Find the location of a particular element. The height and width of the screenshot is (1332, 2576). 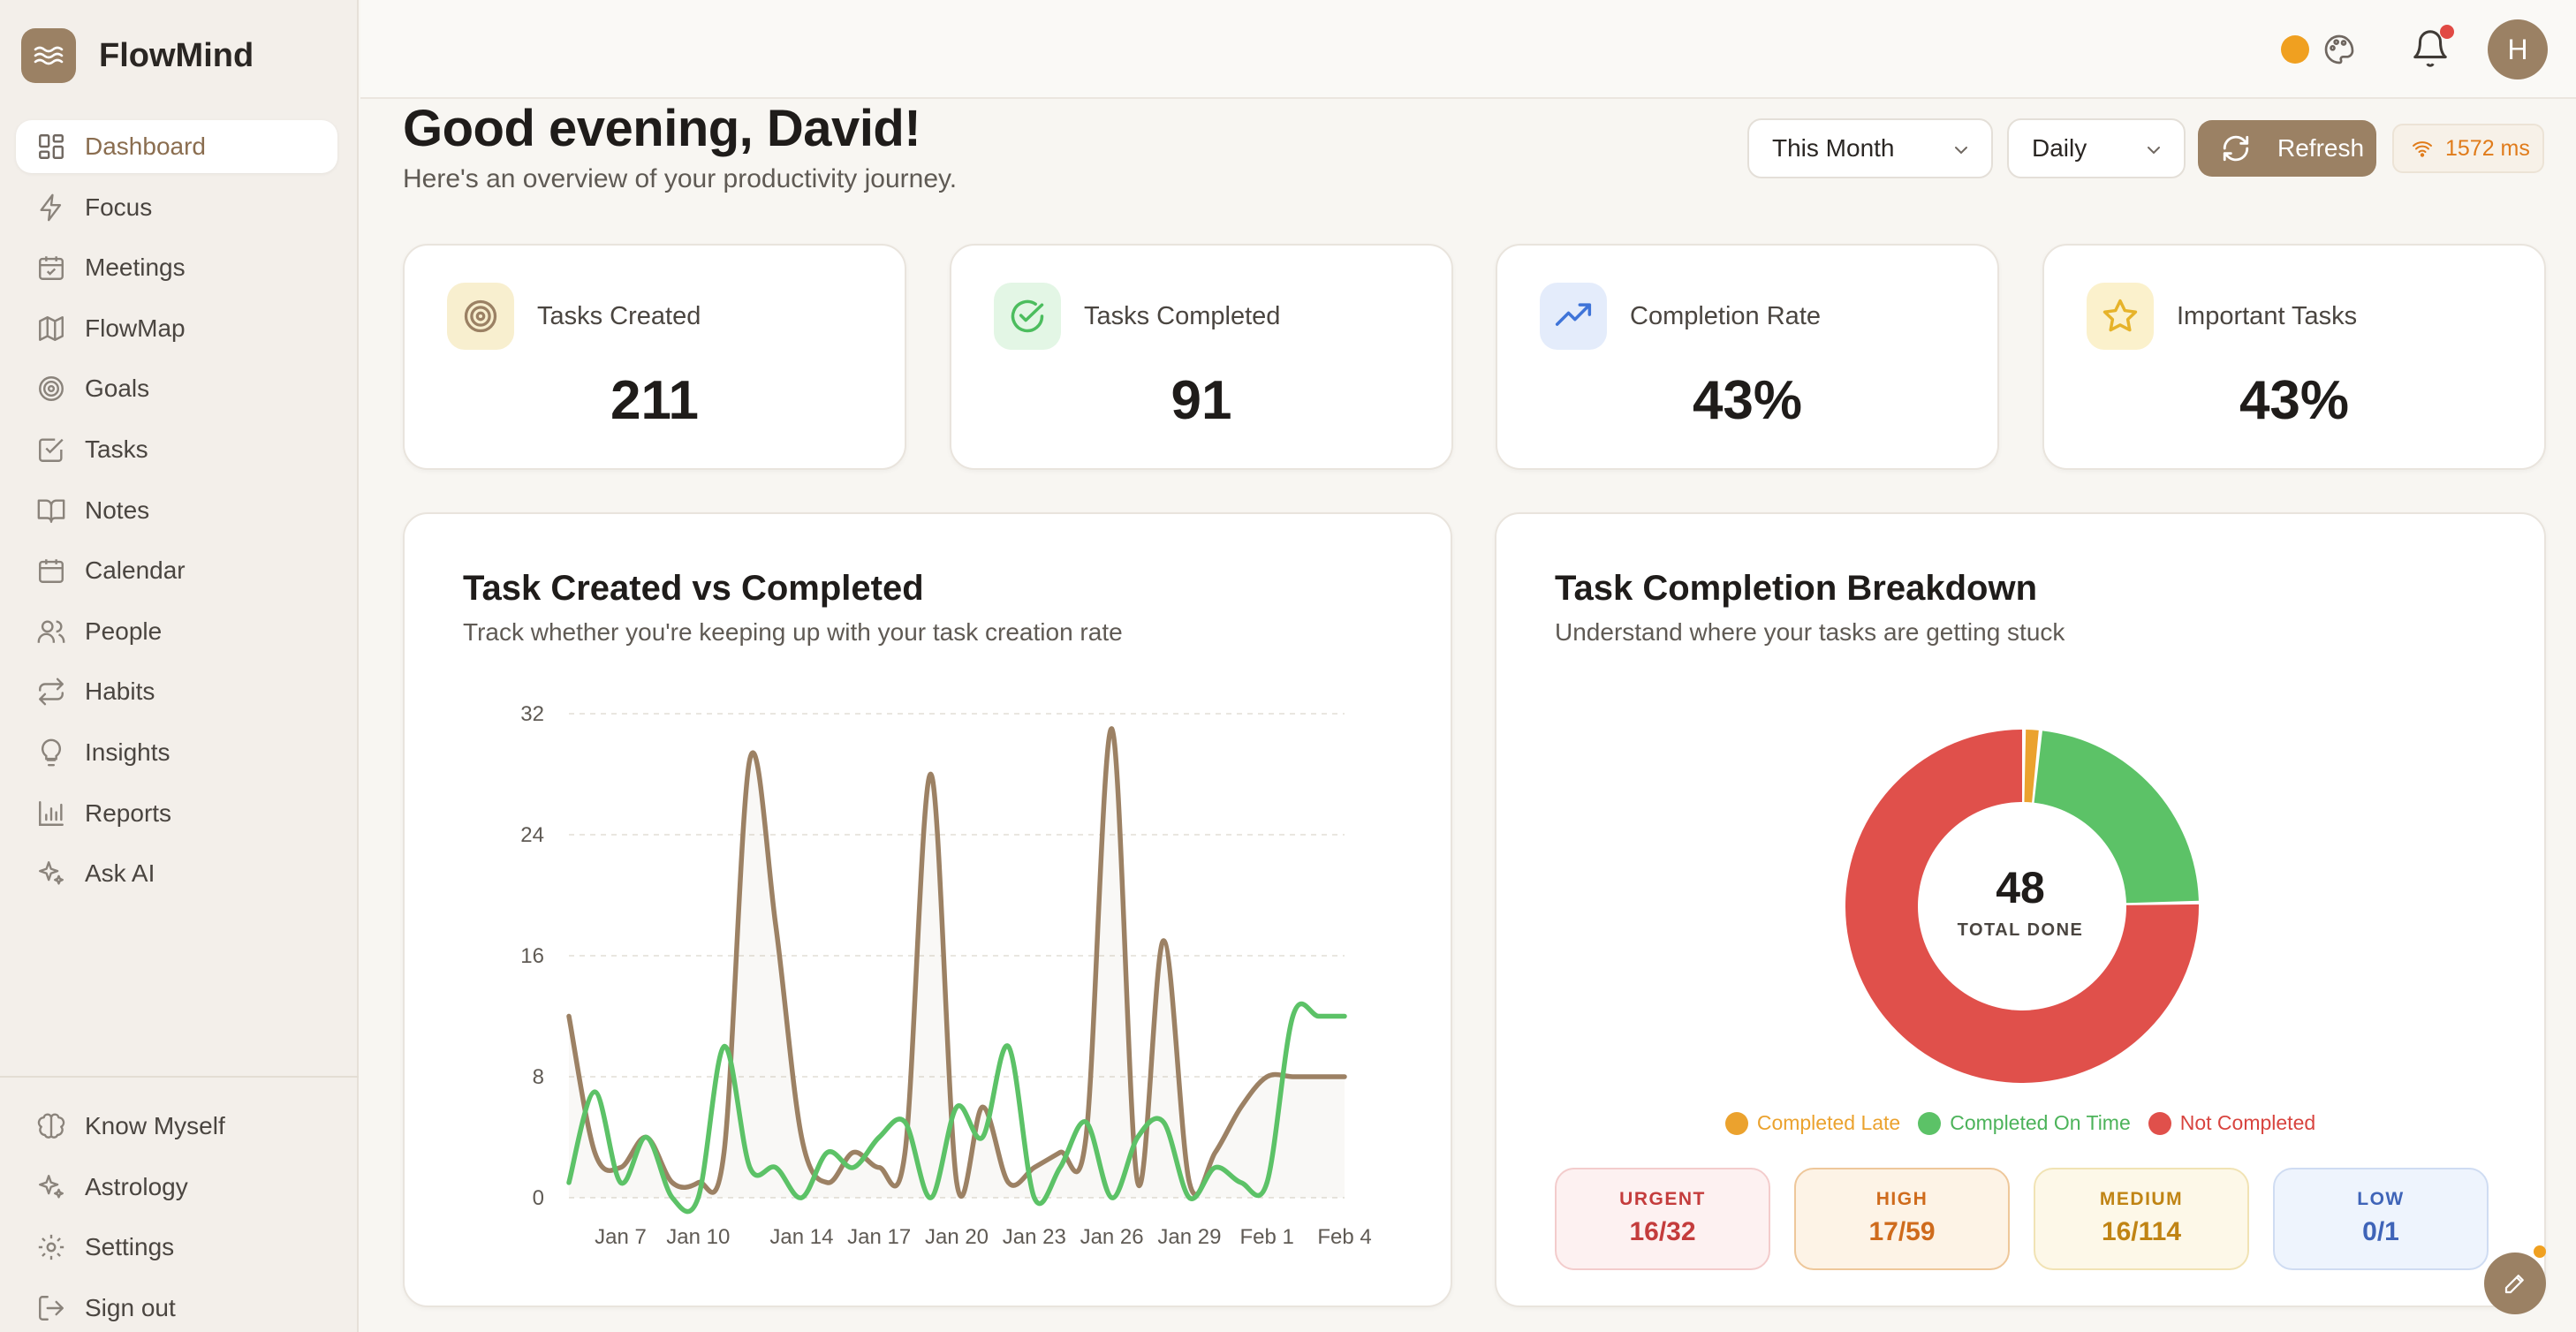

latency-value: 1572 ms is located at coordinates (2487, 148).